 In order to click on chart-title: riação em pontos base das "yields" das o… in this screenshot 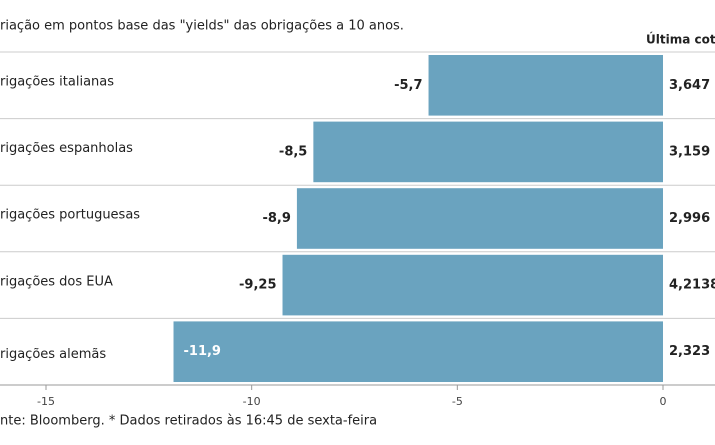, I will do `click(202, 26)`.